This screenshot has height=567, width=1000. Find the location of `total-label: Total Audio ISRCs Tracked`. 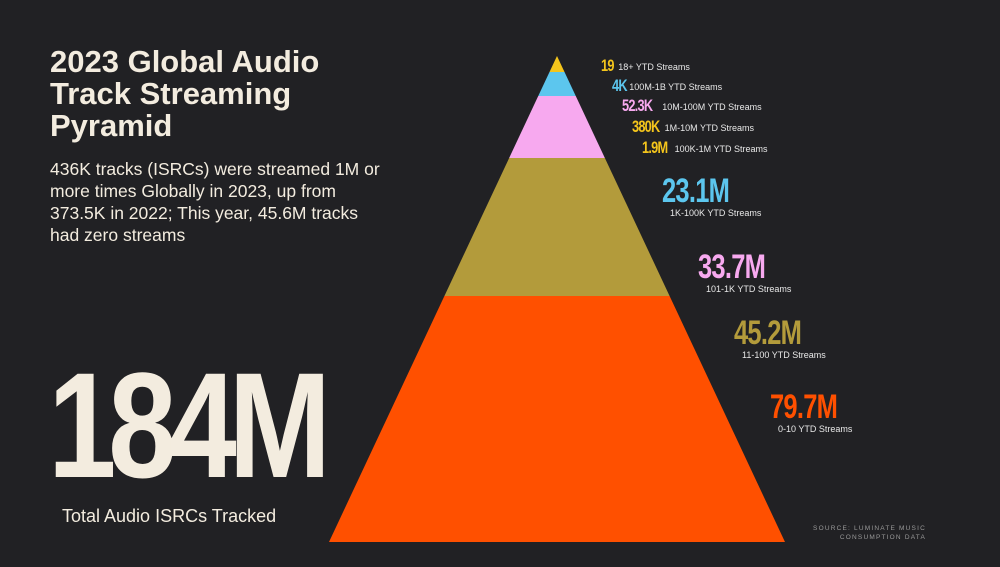

total-label: Total Audio ISRCs Tracked is located at coordinates (169, 516).